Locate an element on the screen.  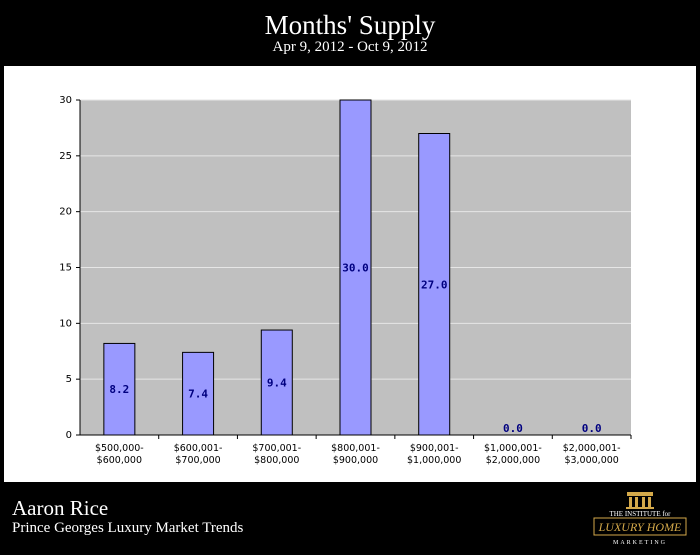
x-tick-label: $2,000,001- is located at coordinates (592, 448).